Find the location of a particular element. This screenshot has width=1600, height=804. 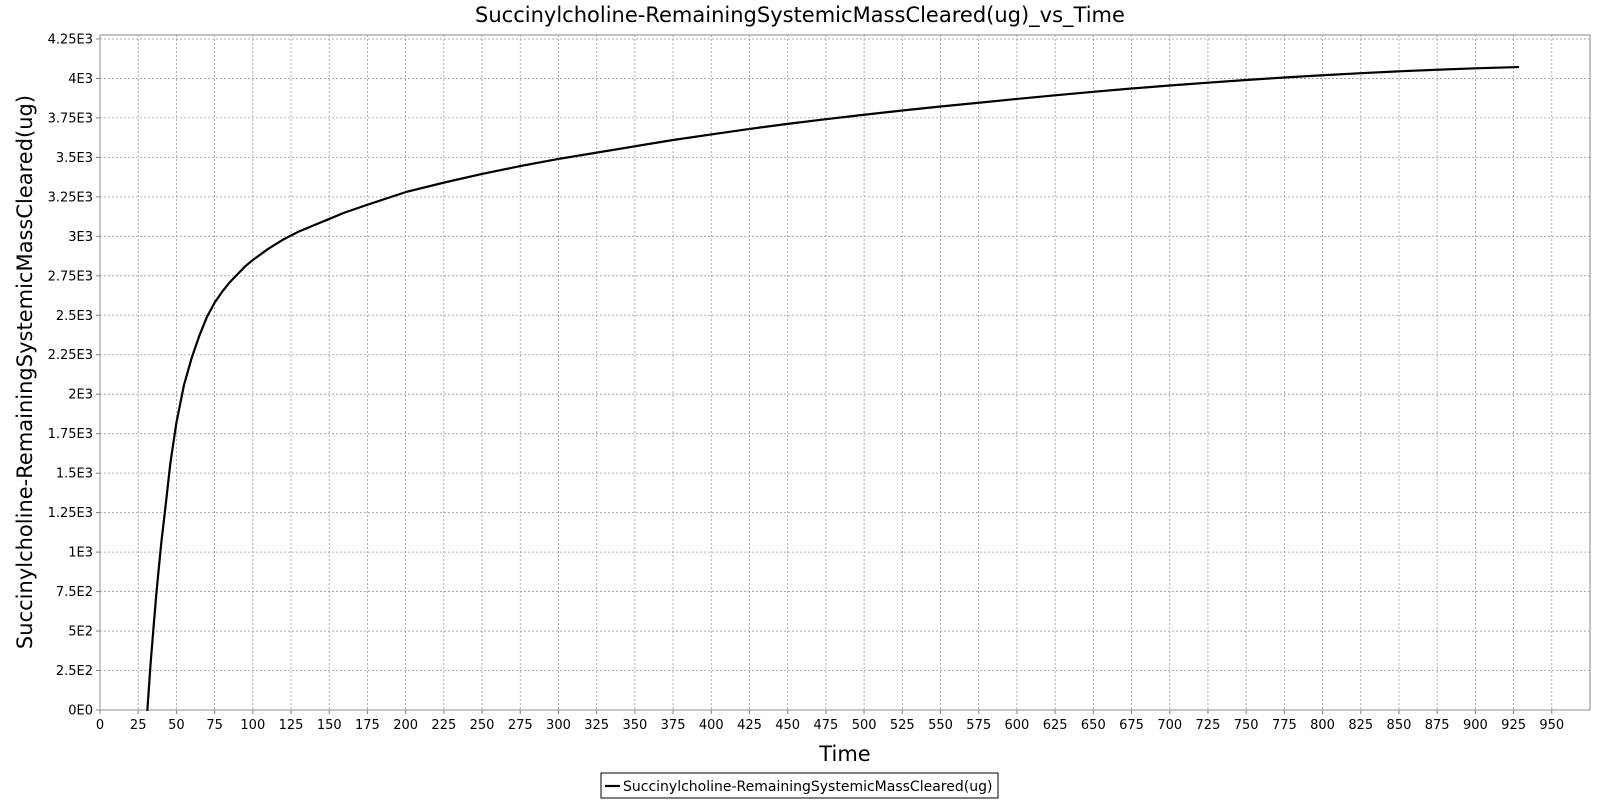

x-tick-label: 650 is located at coordinates (1093, 725).